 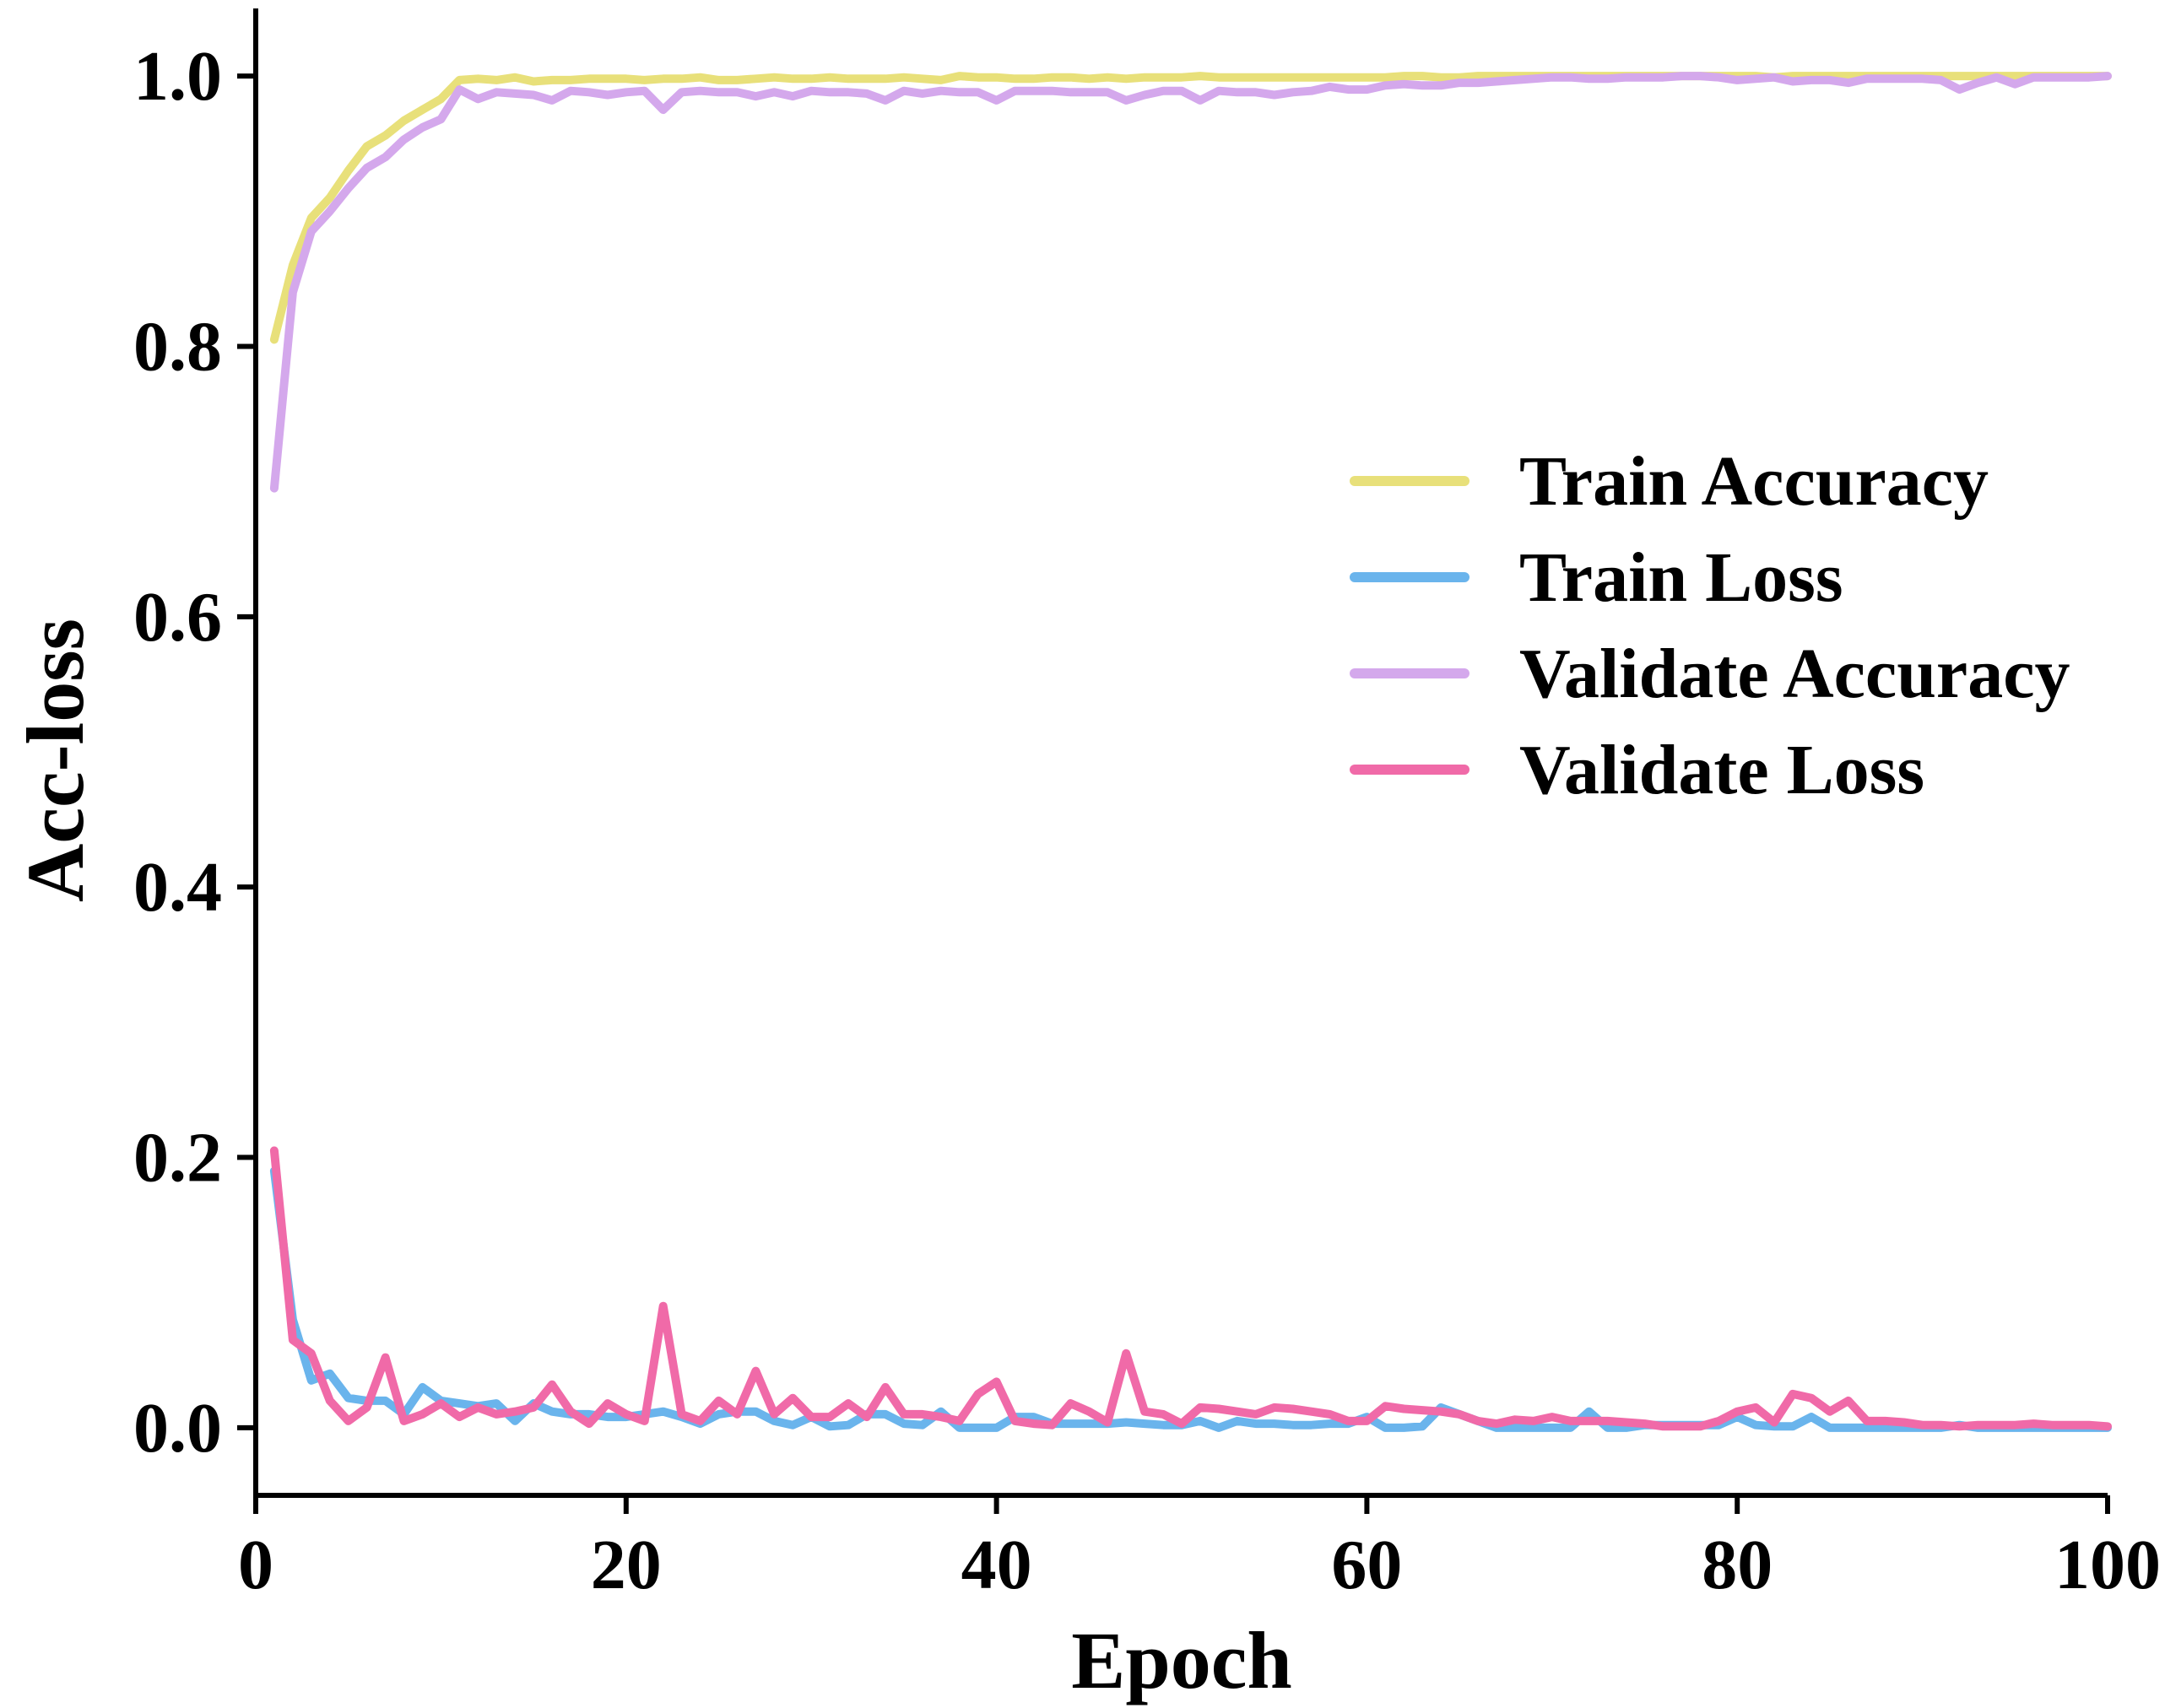 I want to click on x-tick-label: 80, so click(x=1738, y=1565).